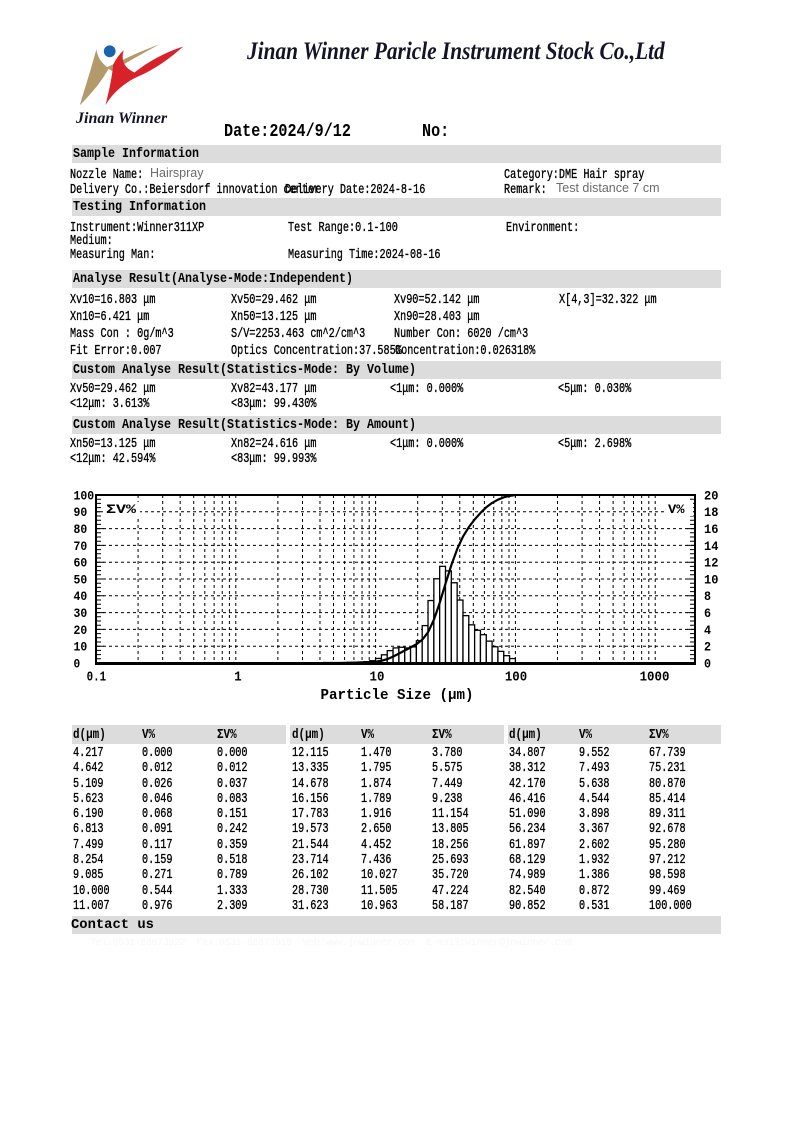 The image size is (794, 1122). I want to click on svg-text: Particle Size (μm), so click(397, 696).